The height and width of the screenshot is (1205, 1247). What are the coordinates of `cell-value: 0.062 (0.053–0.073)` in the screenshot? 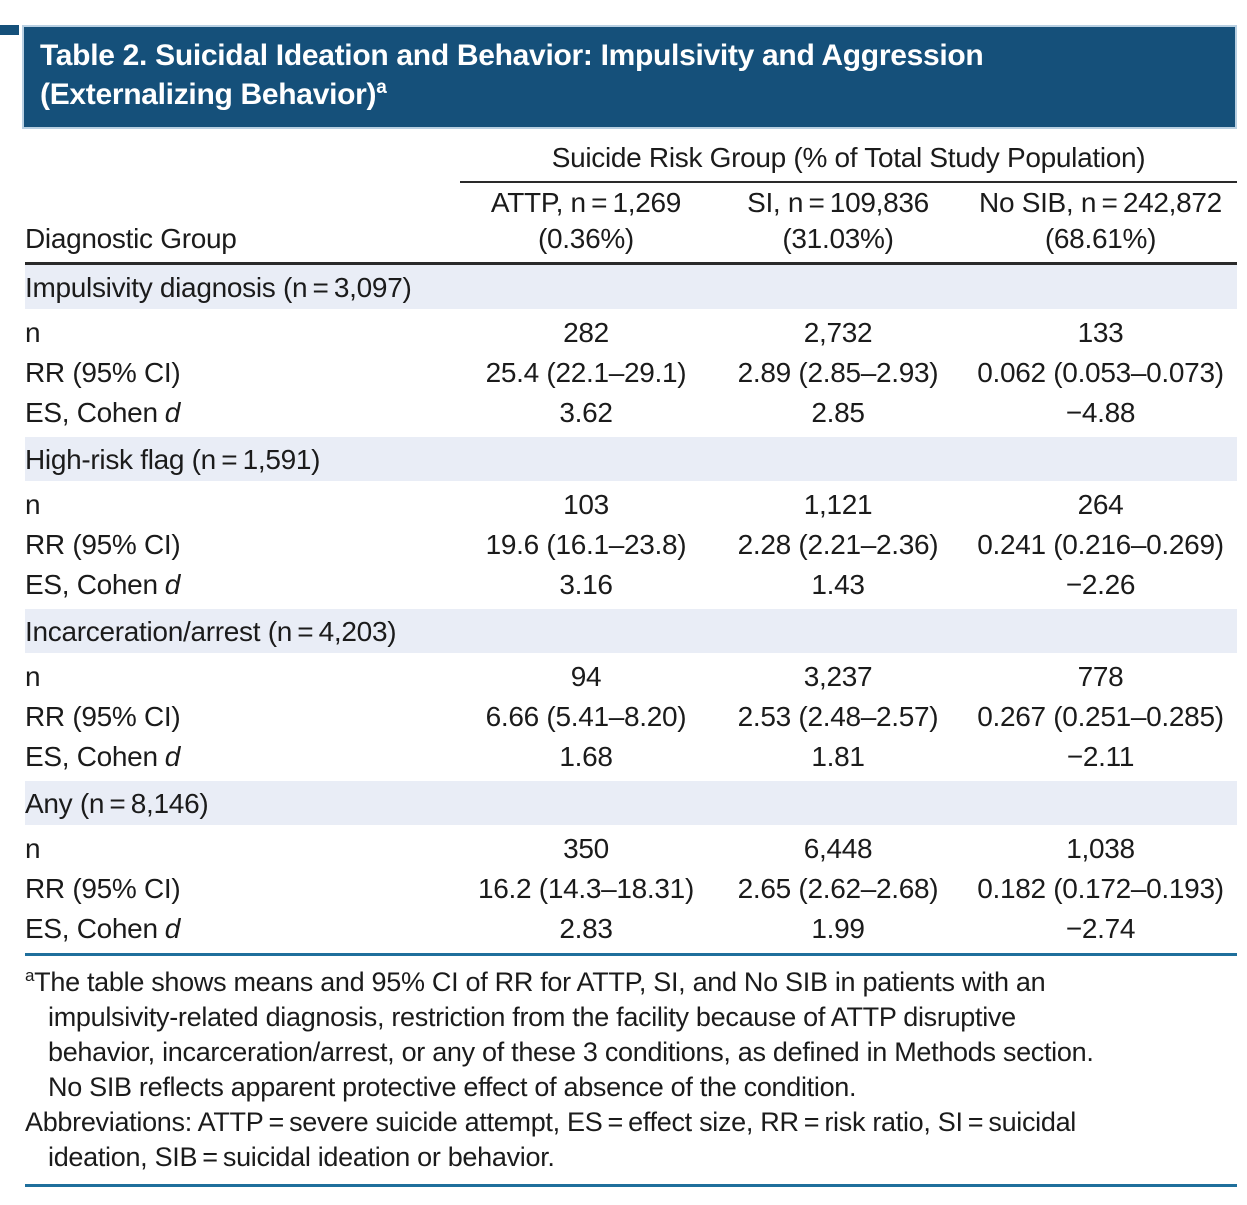 It's located at (1100, 372).